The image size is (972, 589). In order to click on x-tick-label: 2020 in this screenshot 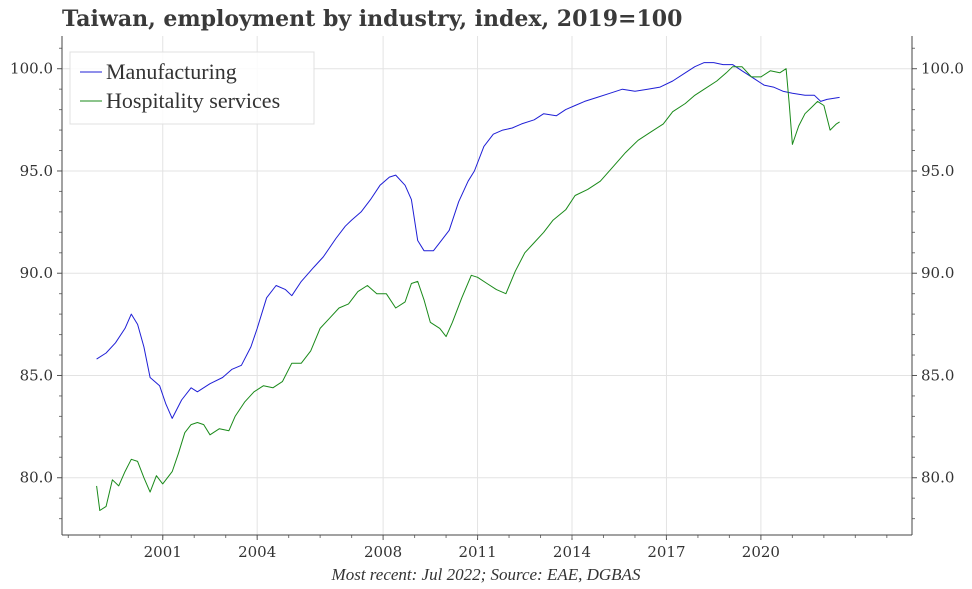, I will do `click(761, 552)`.